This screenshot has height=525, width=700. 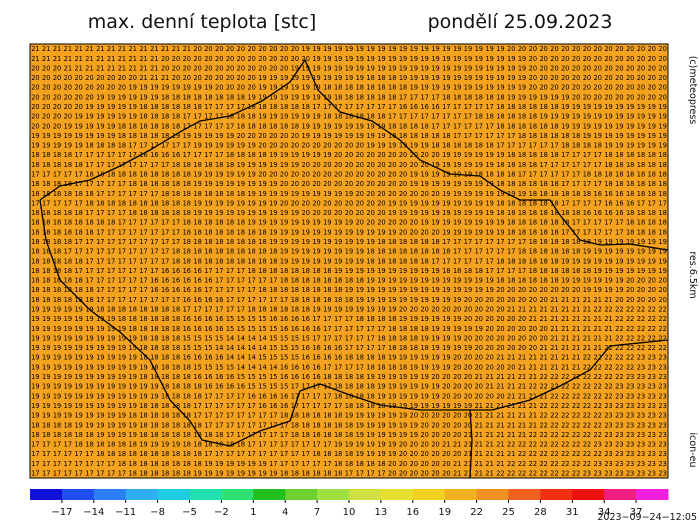 What do you see at coordinates (662, 416) in the screenshot?
I see `grid-value: 23` at bounding box center [662, 416].